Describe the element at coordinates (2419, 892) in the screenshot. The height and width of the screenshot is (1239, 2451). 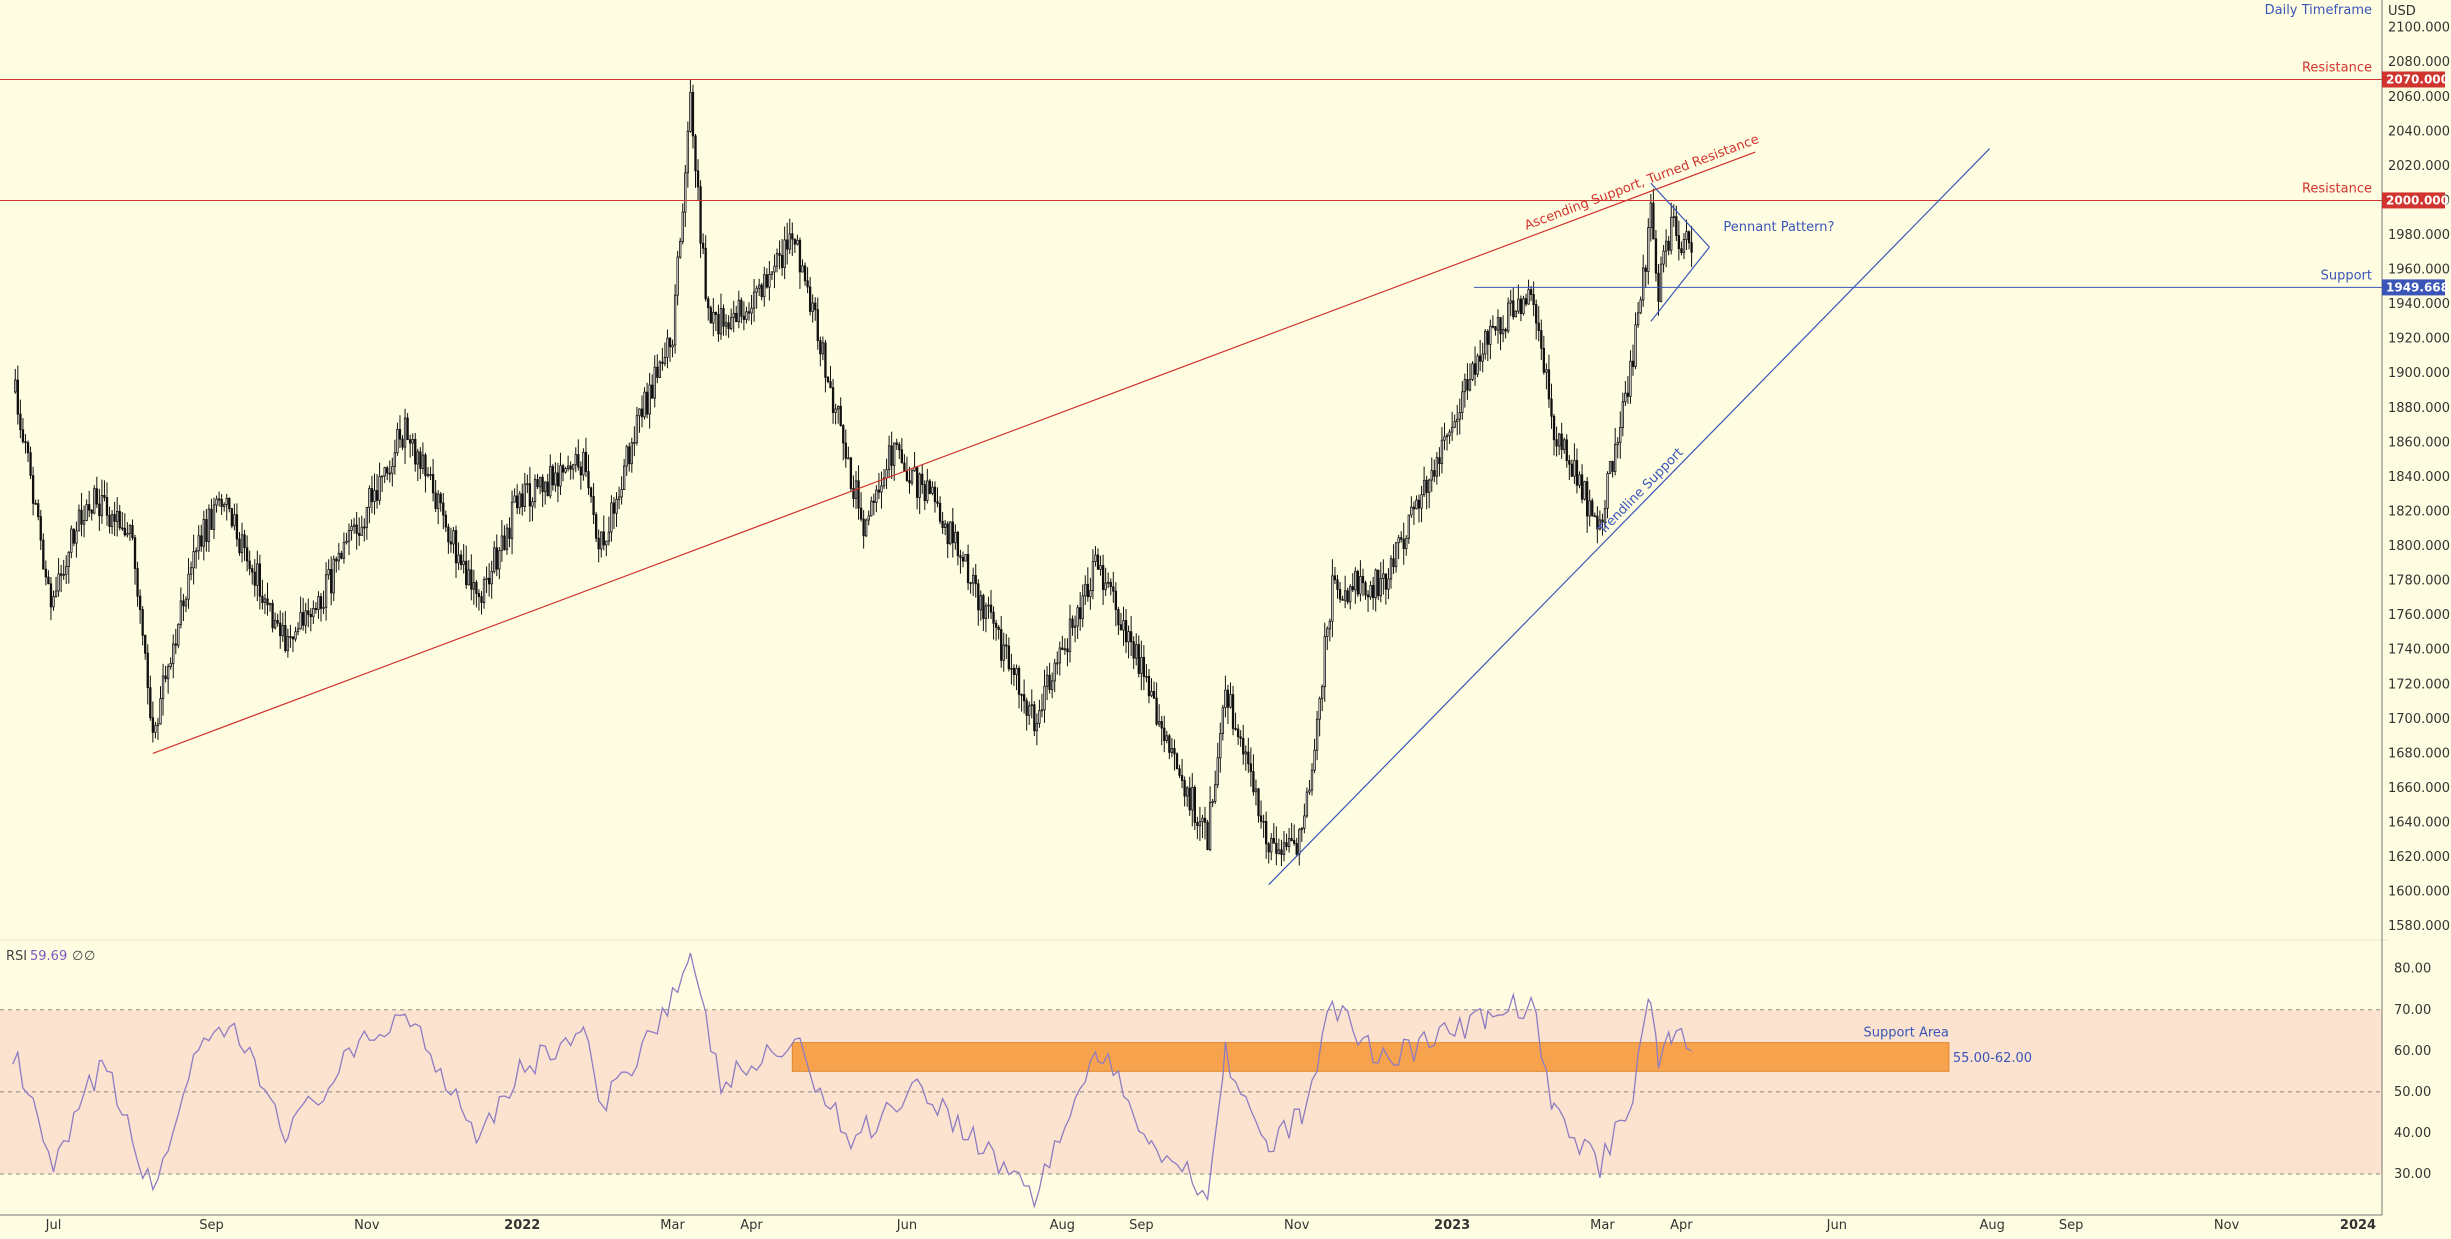
I see `price-tick-label: 1600.000` at that location.